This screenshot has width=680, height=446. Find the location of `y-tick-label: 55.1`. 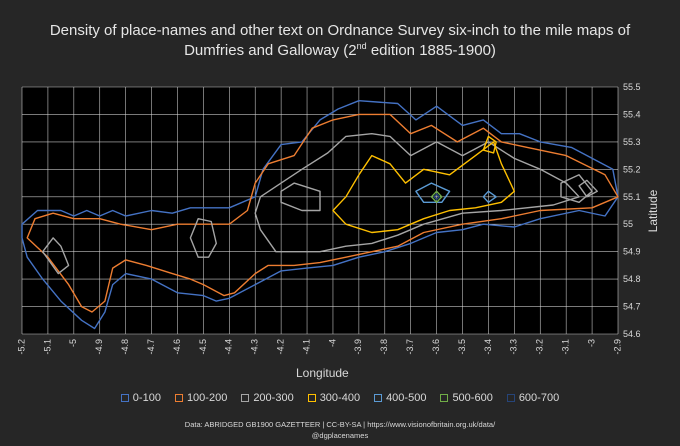

y-tick-label: 55.1 is located at coordinates (632, 197).